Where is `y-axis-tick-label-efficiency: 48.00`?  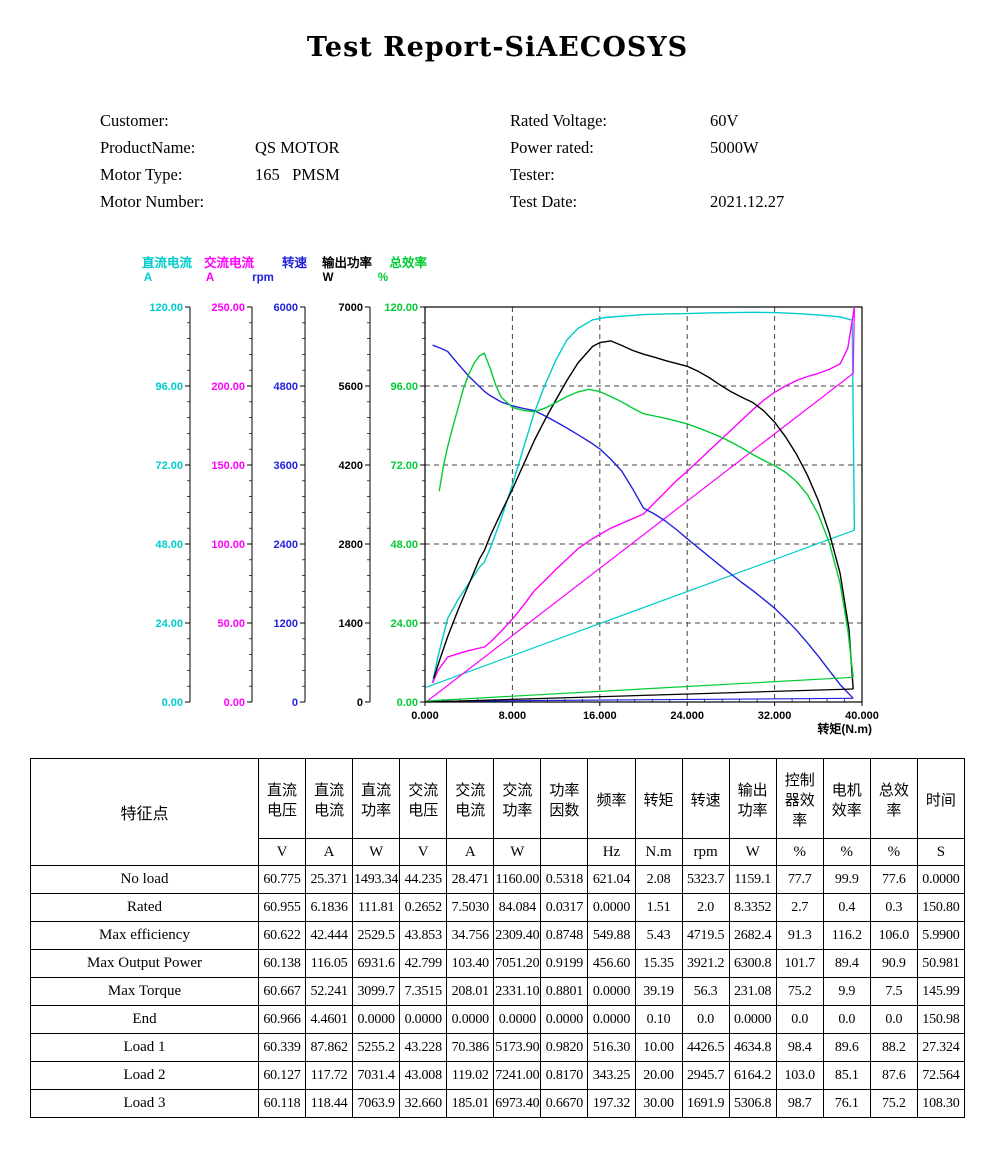
y-axis-tick-label-efficiency: 48.00 is located at coordinates (404, 545).